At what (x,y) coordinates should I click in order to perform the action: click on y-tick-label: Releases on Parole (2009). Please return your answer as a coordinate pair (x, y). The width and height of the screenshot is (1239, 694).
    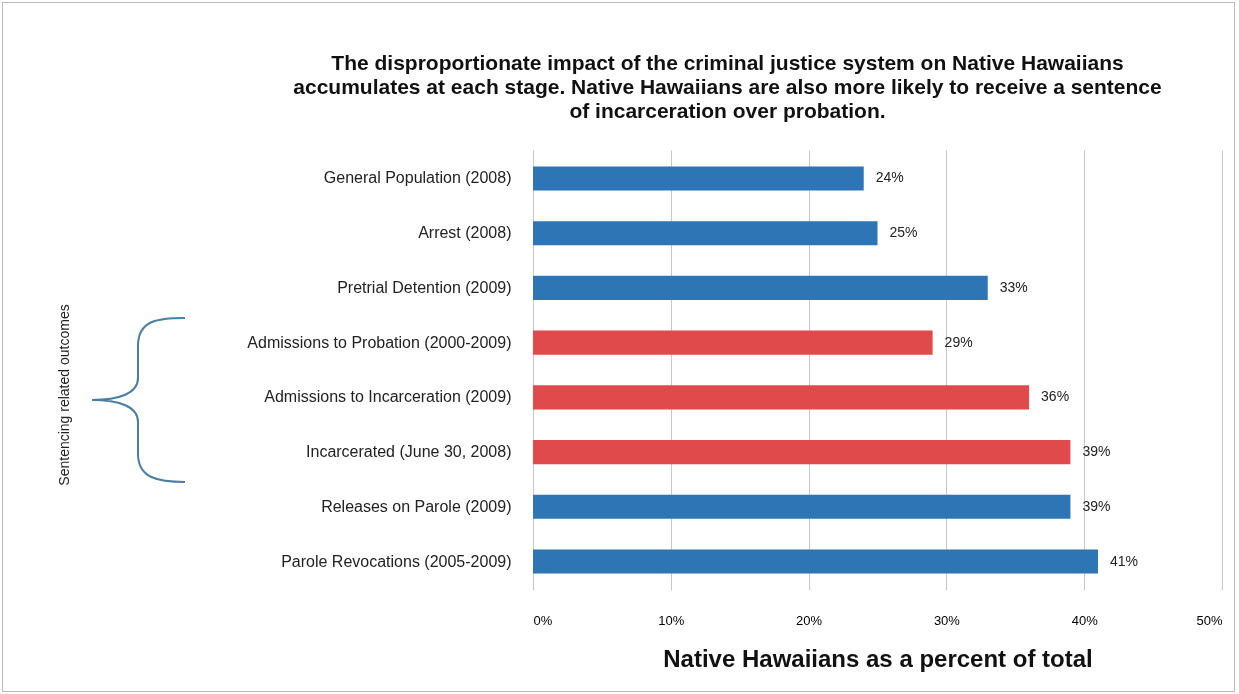
    Looking at the image, I should click on (416, 506).